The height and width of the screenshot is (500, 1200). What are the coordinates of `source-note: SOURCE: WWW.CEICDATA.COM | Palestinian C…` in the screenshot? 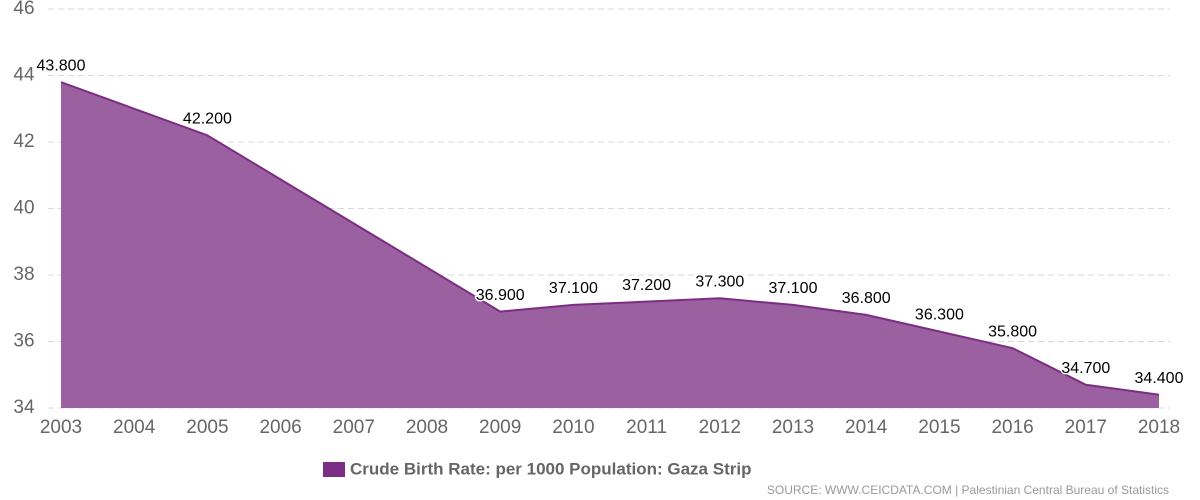 It's located at (968, 490).